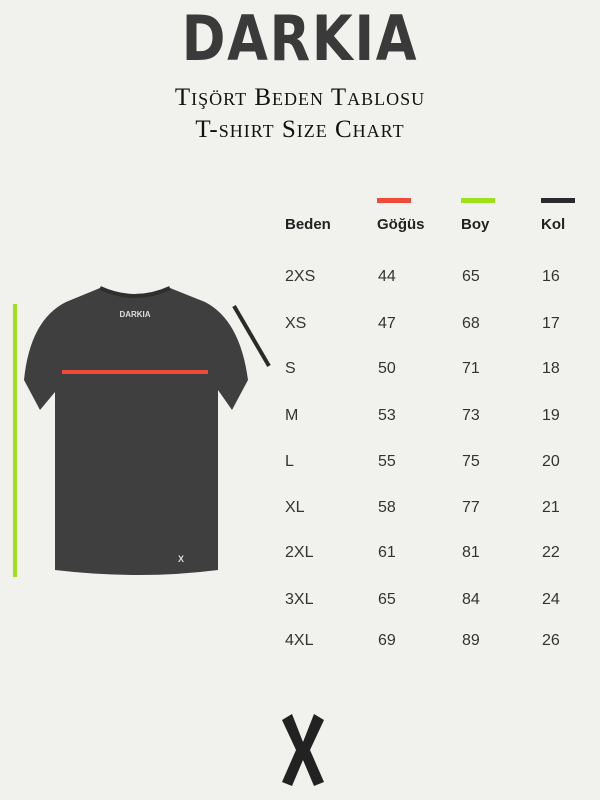 This screenshot has height=800, width=600. What do you see at coordinates (387, 368) in the screenshot?
I see `measurement-cell: 50` at bounding box center [387, 368].